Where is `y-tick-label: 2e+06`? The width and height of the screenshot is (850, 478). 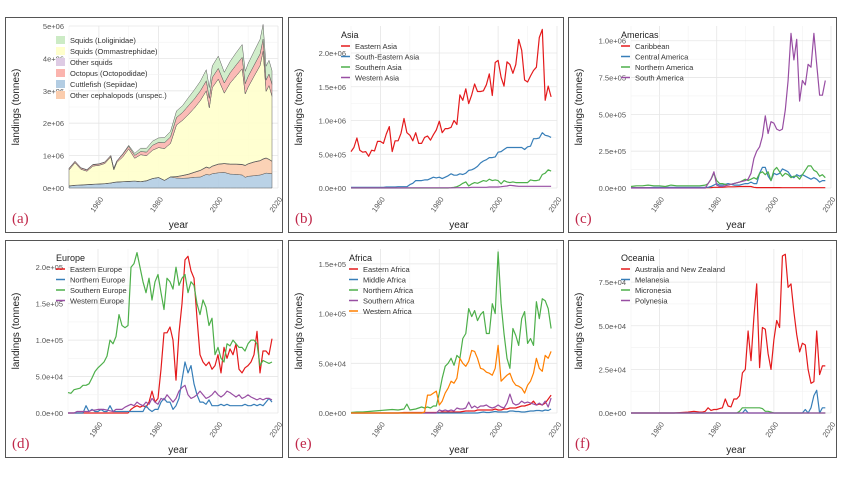 y-tick-label: 2e+06 is located at coordinates (53, 123).